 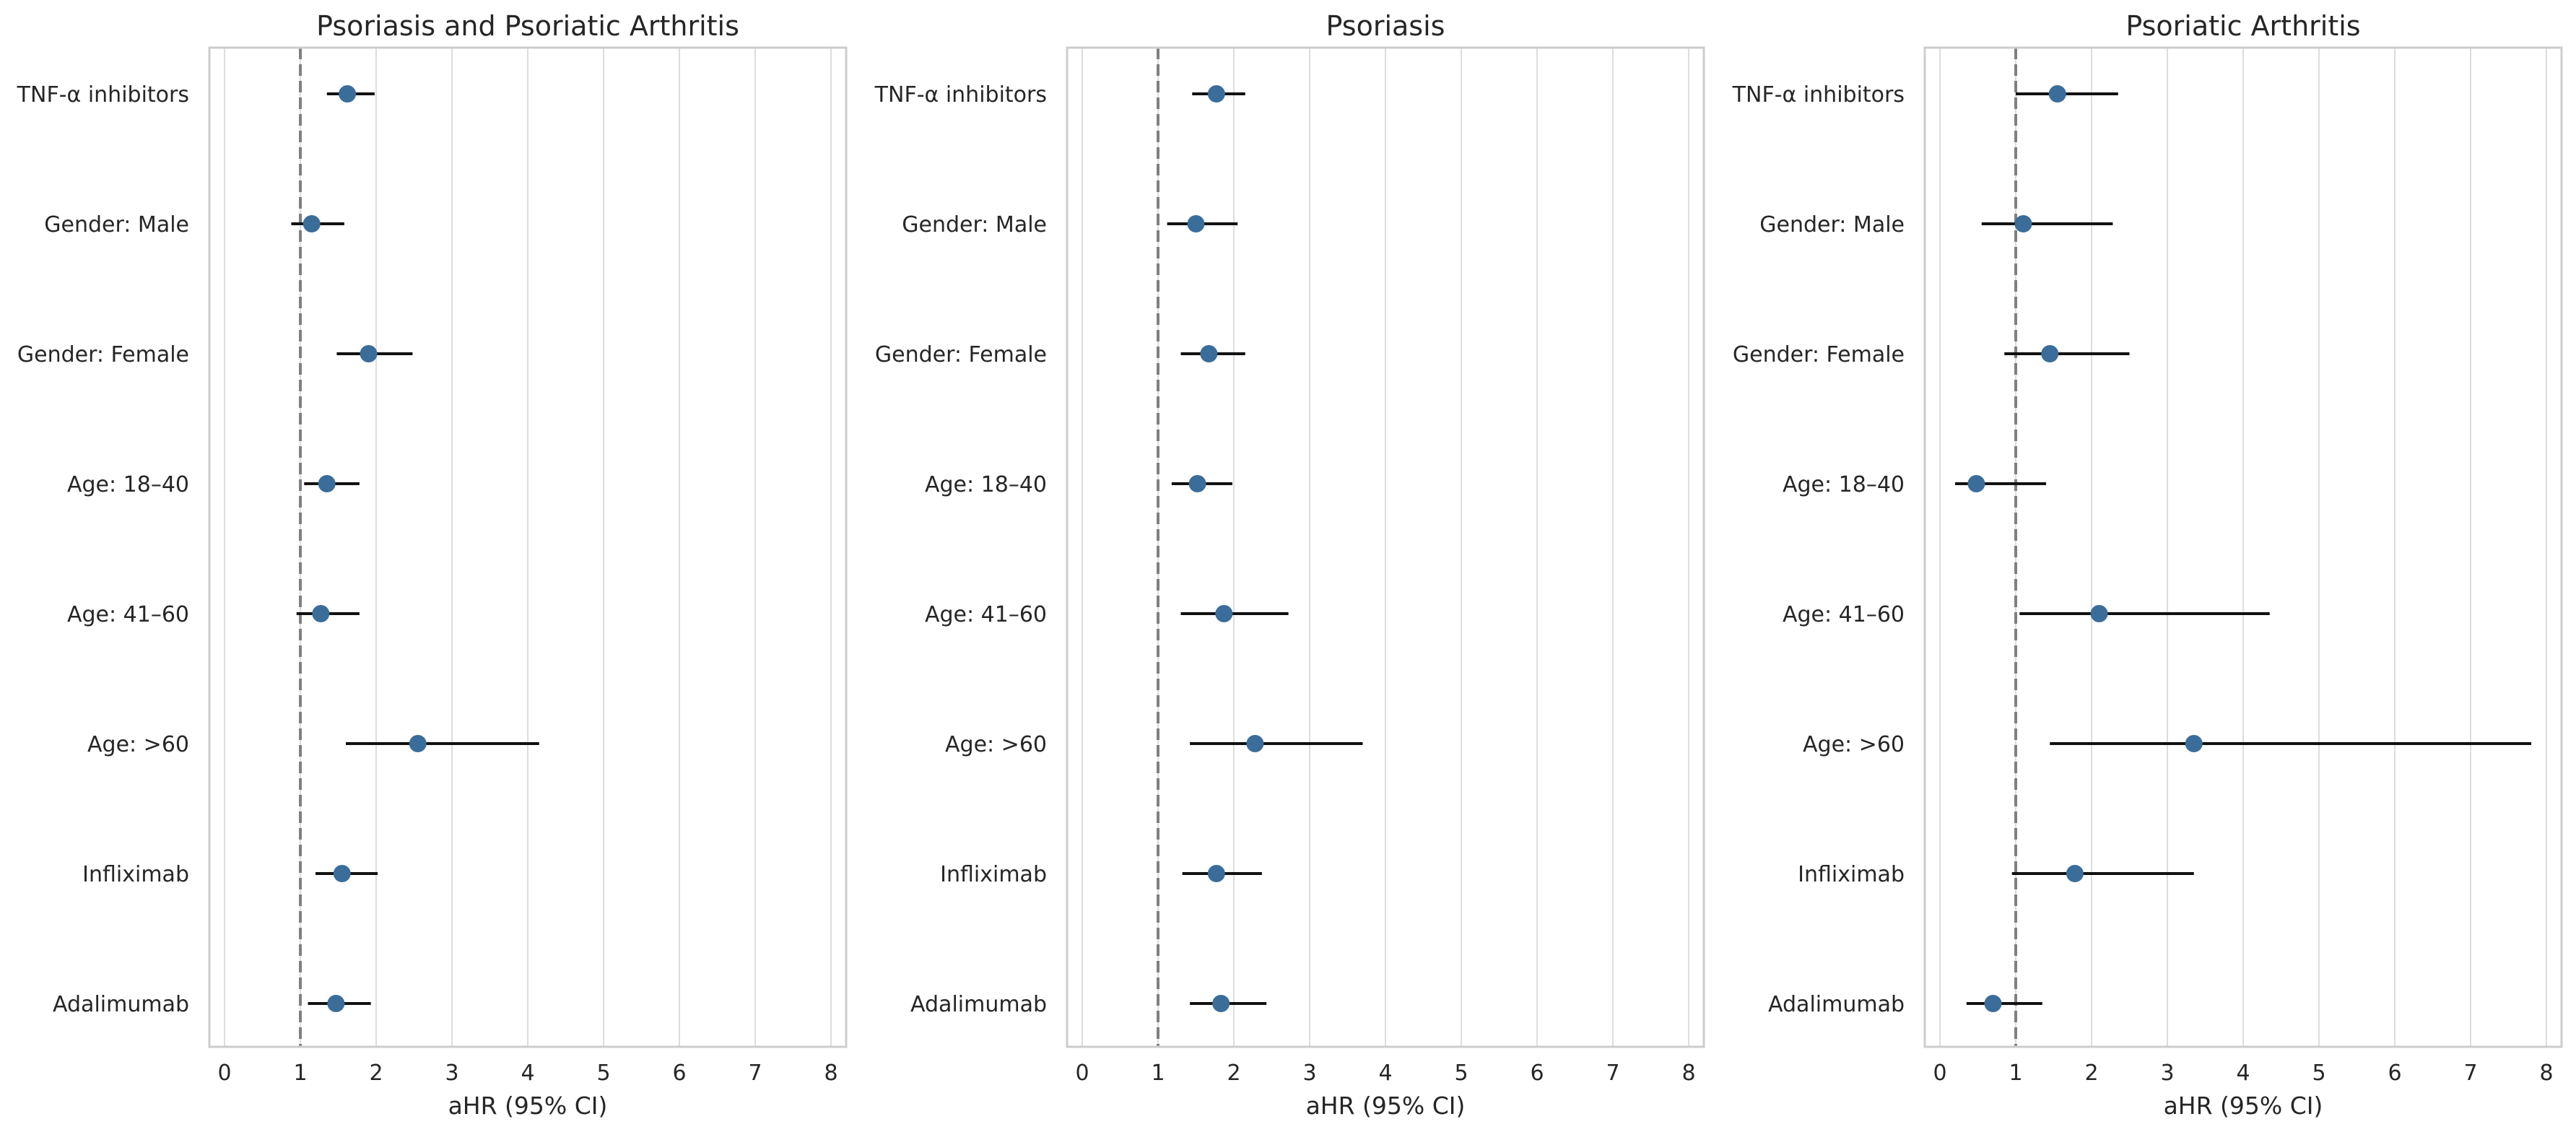 I want to click on panel-title: Psoriasis, so click(x=1385, y=26).